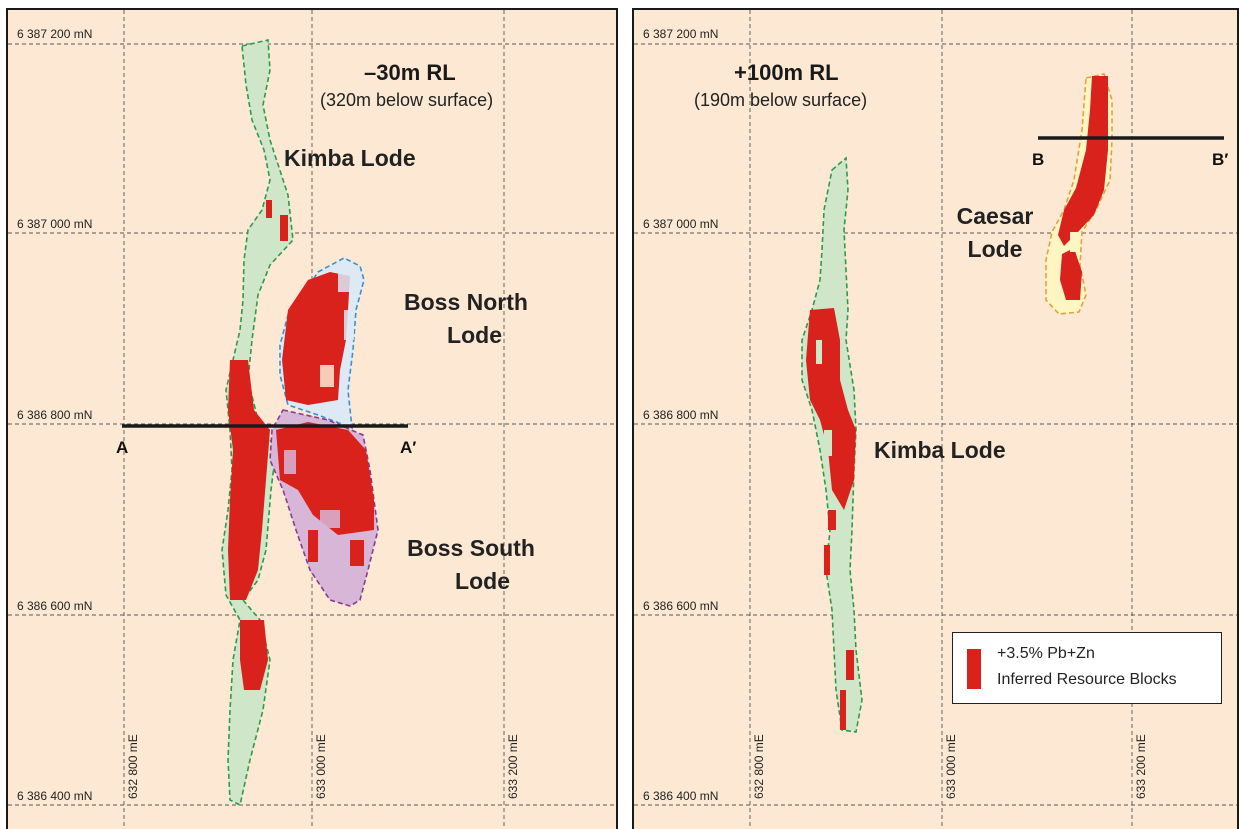  Describe the element at coordinates (1038, 159) in the screenshot. I see `section-b-start-label: B` at that location.